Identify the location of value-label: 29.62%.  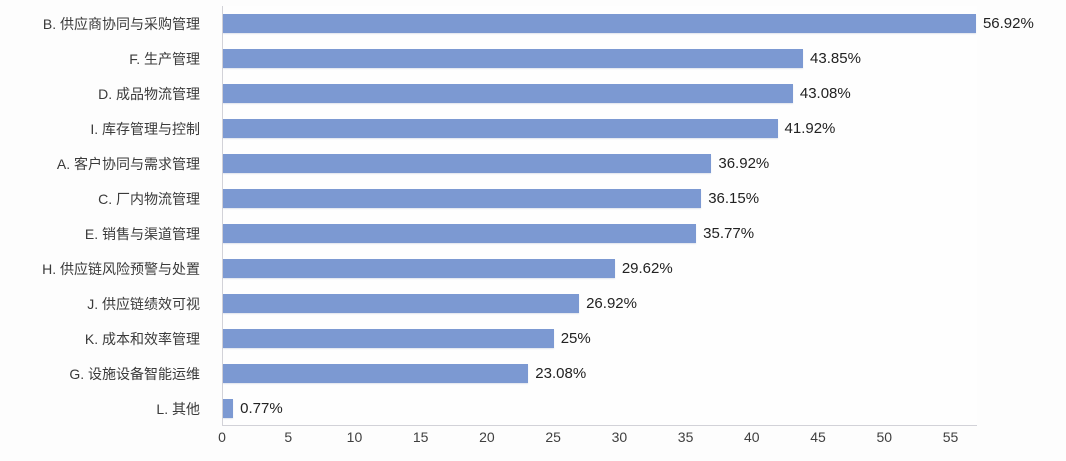
(647, 268).